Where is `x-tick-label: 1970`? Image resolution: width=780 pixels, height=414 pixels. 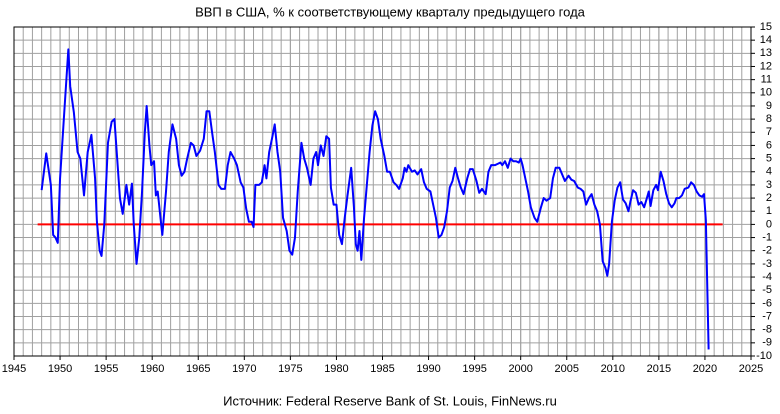 x-tick-label: 1970 is located at coordinates (244, 369).